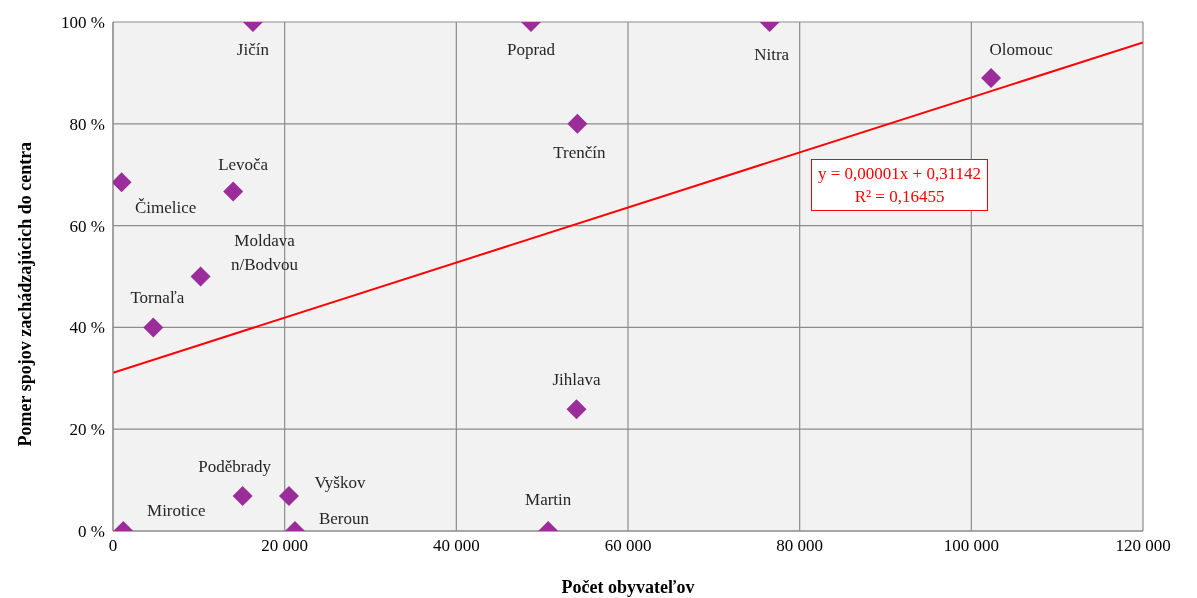 This screenshot has width=1197, height=598. What do you see at coordinates (91, 532) in the screenshot?
I see `y-tick-label: 0 %` at bounding box center [91, 532].